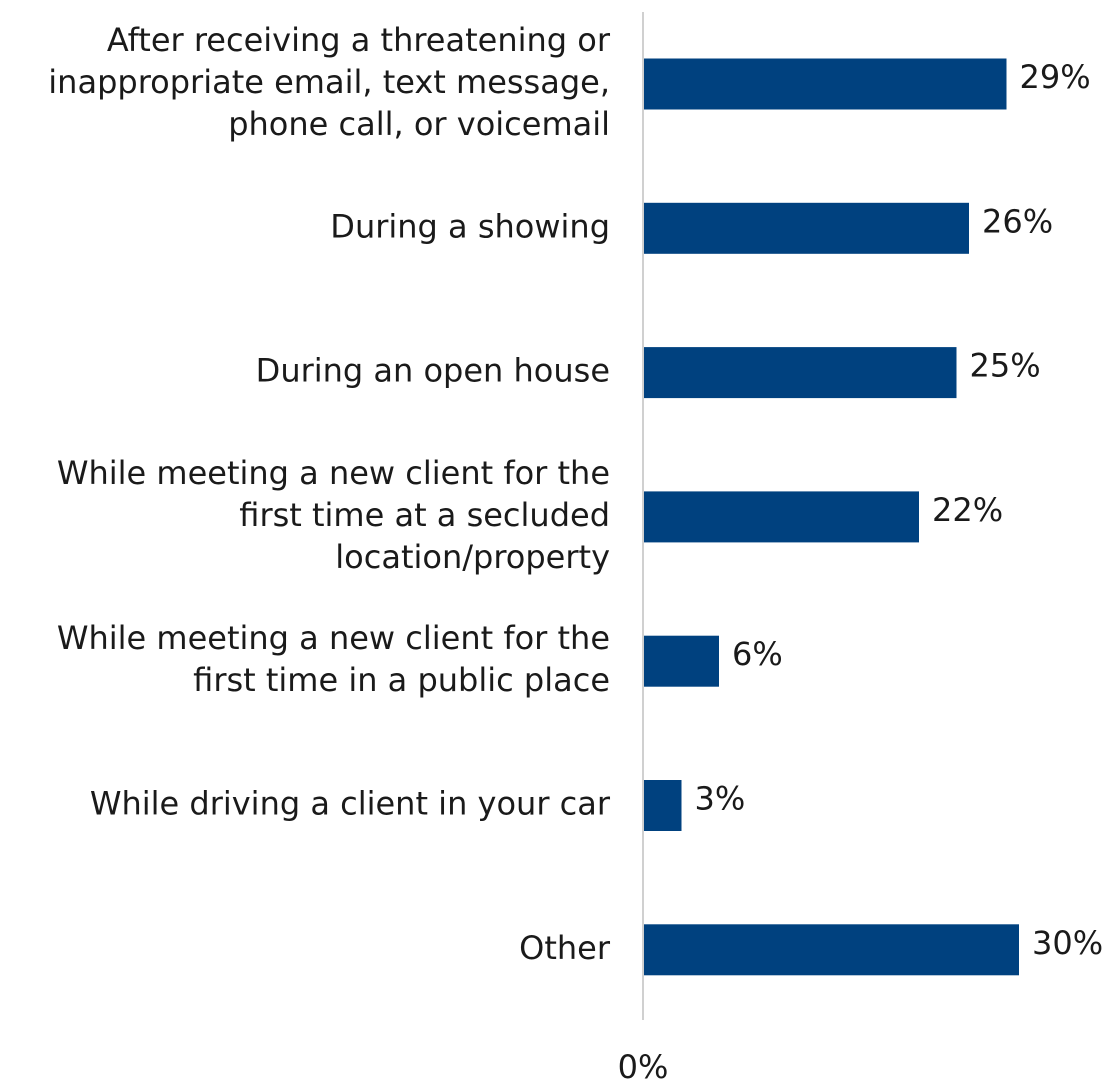 Image resolution: width=1114 pixels, height=1081 pixels. I want to click on category-label: During an open house, so click(433, 371).